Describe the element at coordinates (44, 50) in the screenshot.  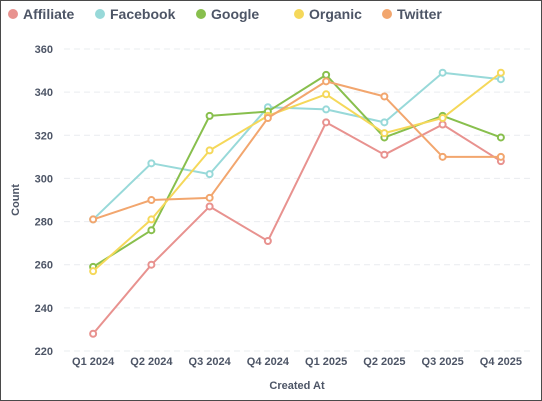
I see `y-tick-label: 360` at that location.